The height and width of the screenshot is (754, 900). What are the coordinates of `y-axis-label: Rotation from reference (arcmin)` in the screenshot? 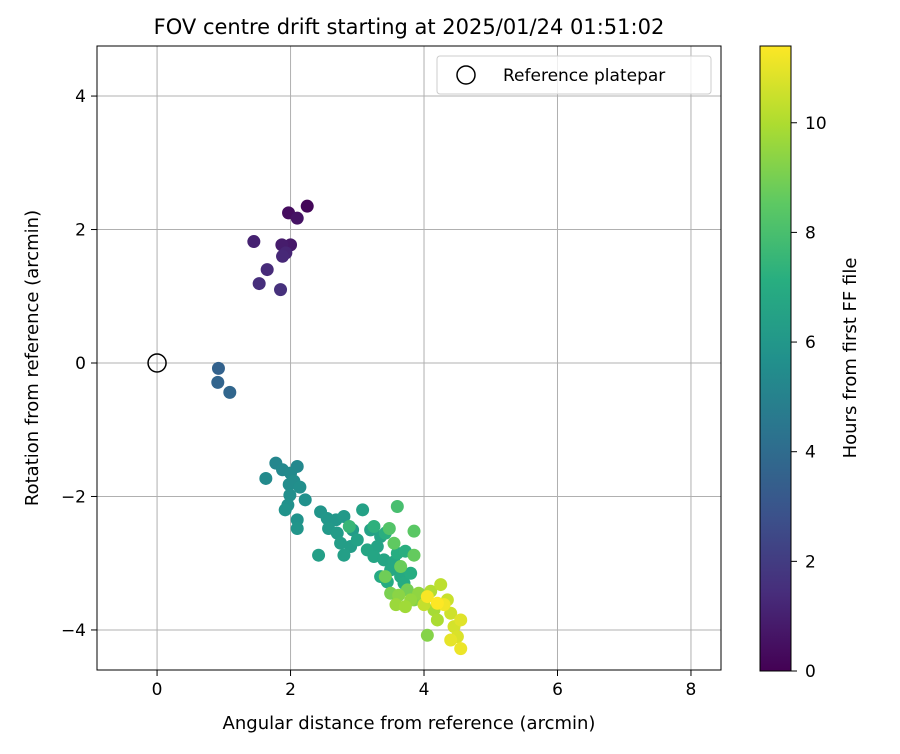 It's located at (32, 358).